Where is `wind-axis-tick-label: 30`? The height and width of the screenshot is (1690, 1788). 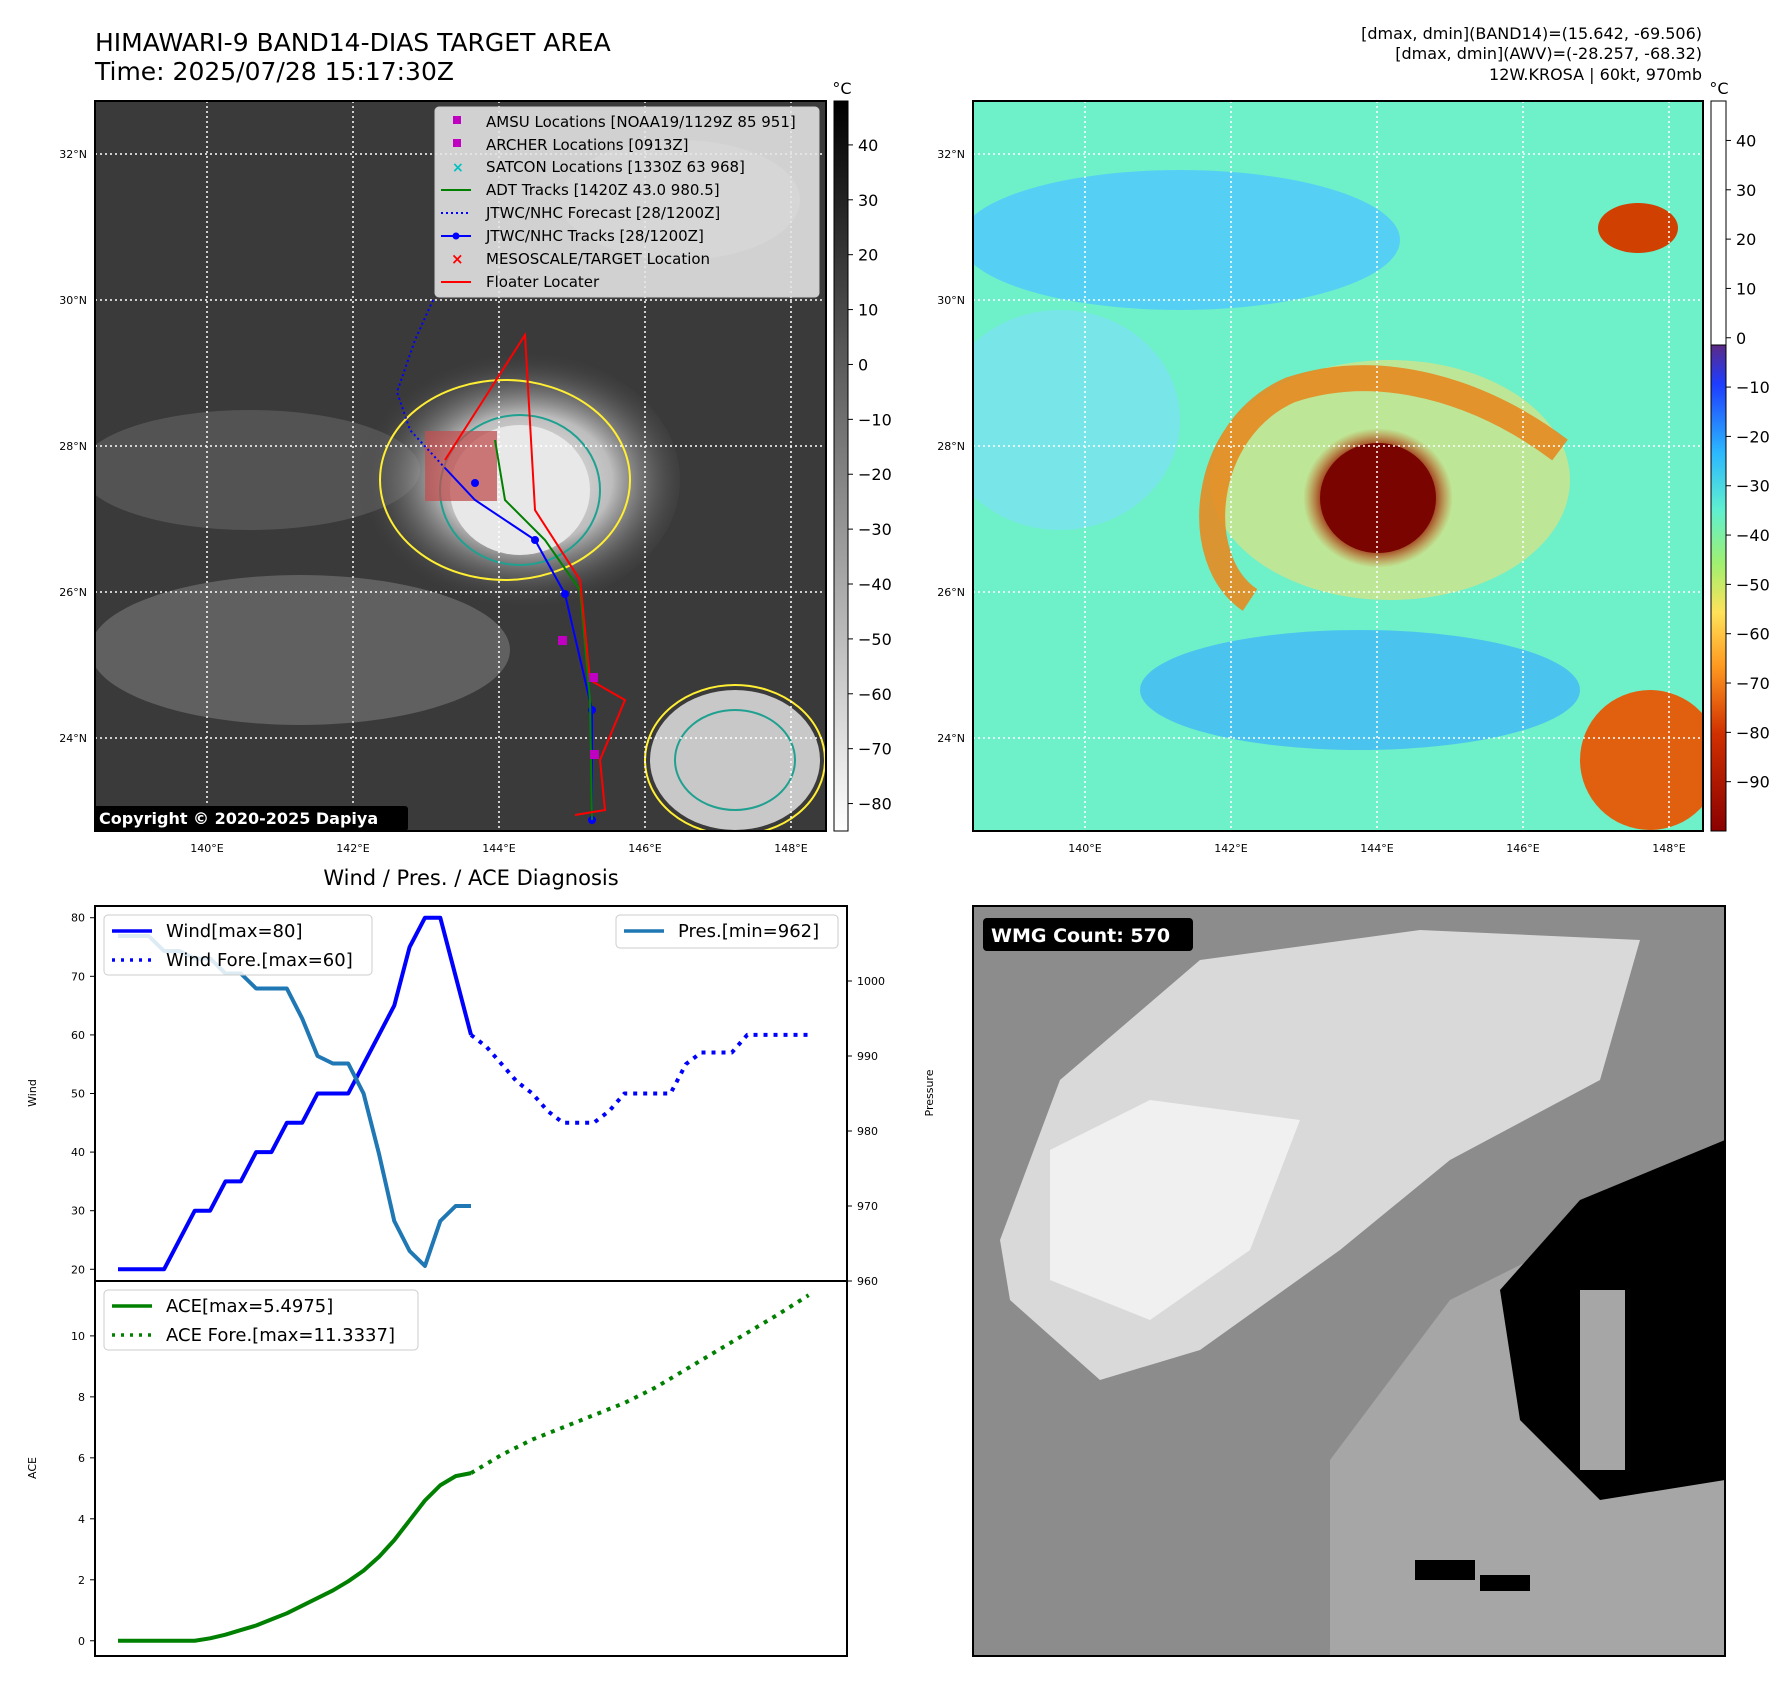 wind-axis-tick-label: 30 is located at coordinates (78, 1211).